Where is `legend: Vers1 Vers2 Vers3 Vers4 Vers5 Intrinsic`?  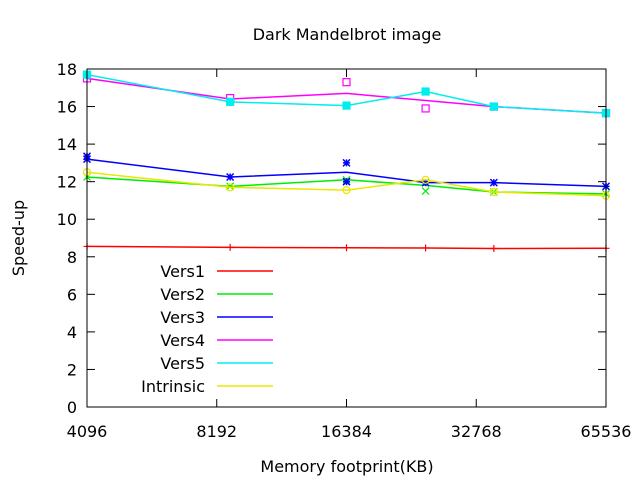
legend: Vers1 Vers2 Vers3 Vers4 Vers5 Intrinsic is located at coordinates (207, 329).